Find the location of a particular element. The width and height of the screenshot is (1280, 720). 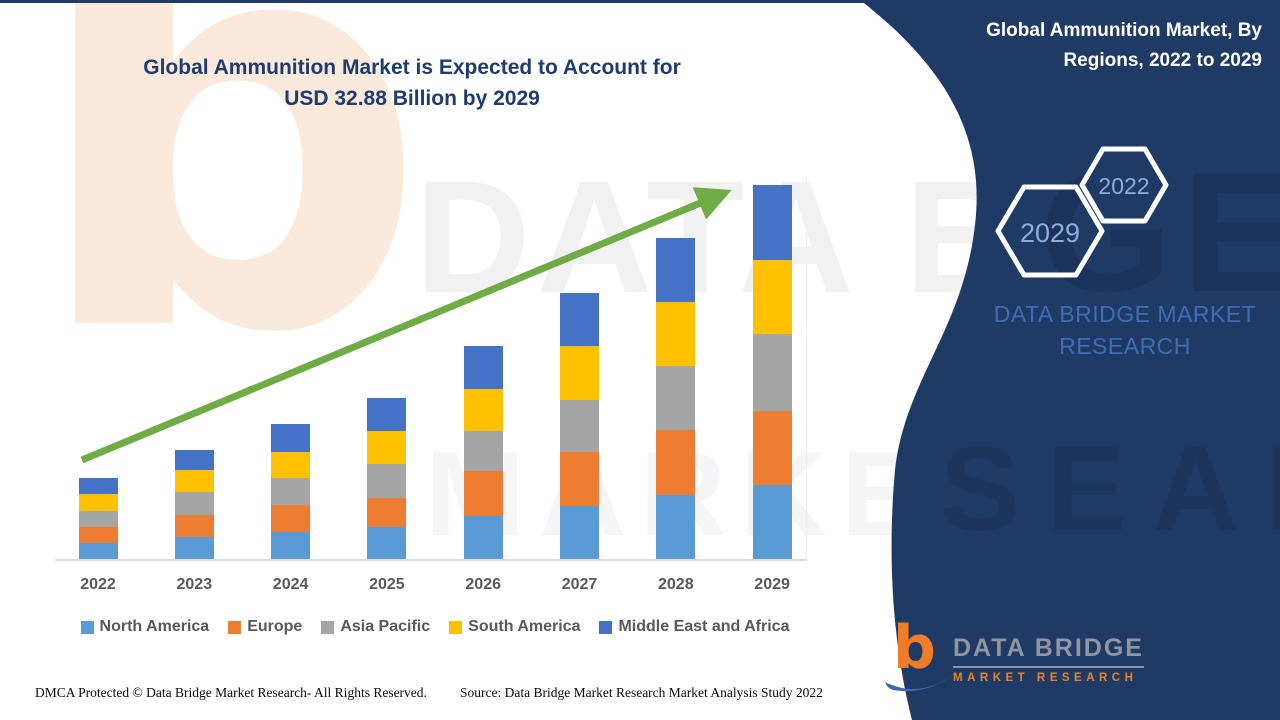

x-axis-label: 2028 is located at coordinates (676, 584).